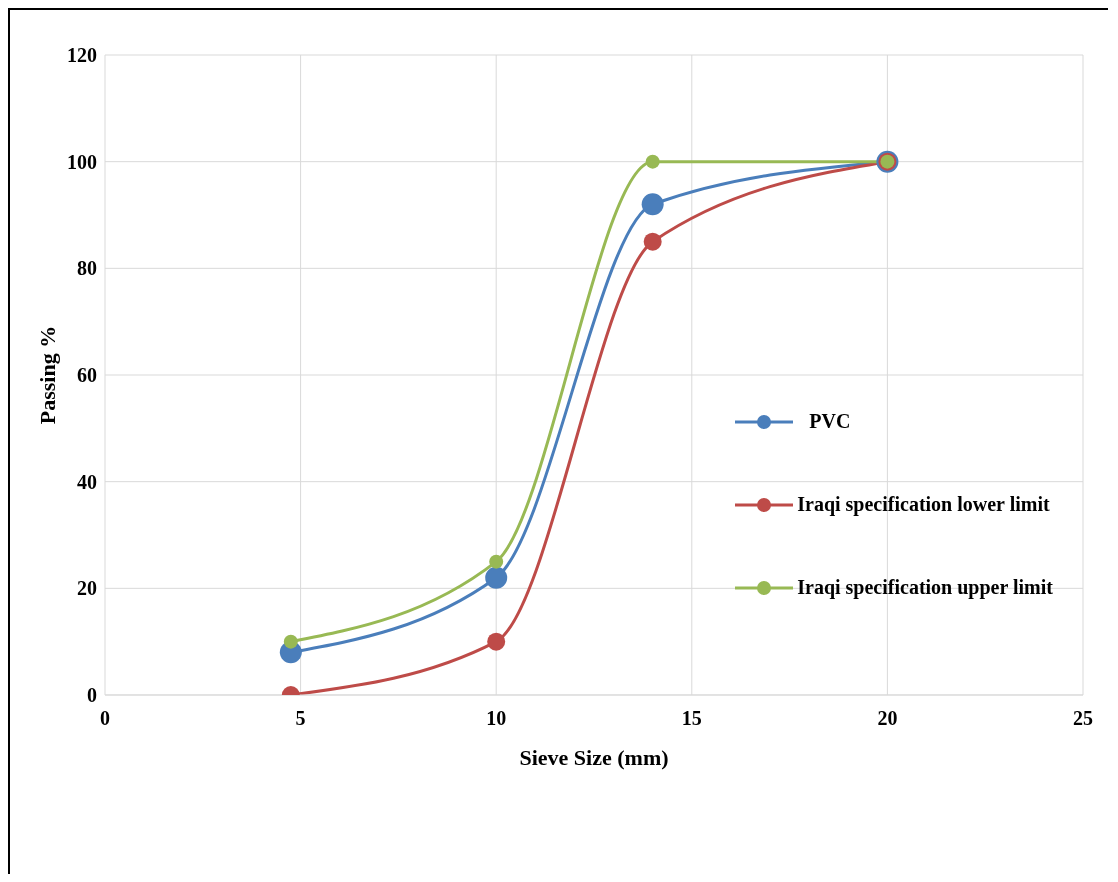  What do you see at coordinates (47, 375) in the screenshot?
I see `y-axis-title: Passing %` at bounding box center [47, 375].